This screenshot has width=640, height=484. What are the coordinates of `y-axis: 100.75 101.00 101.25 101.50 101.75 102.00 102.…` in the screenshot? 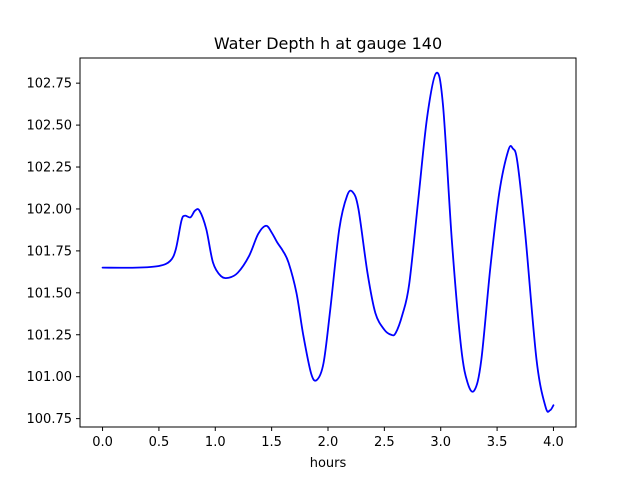 It's located at (53, 252).